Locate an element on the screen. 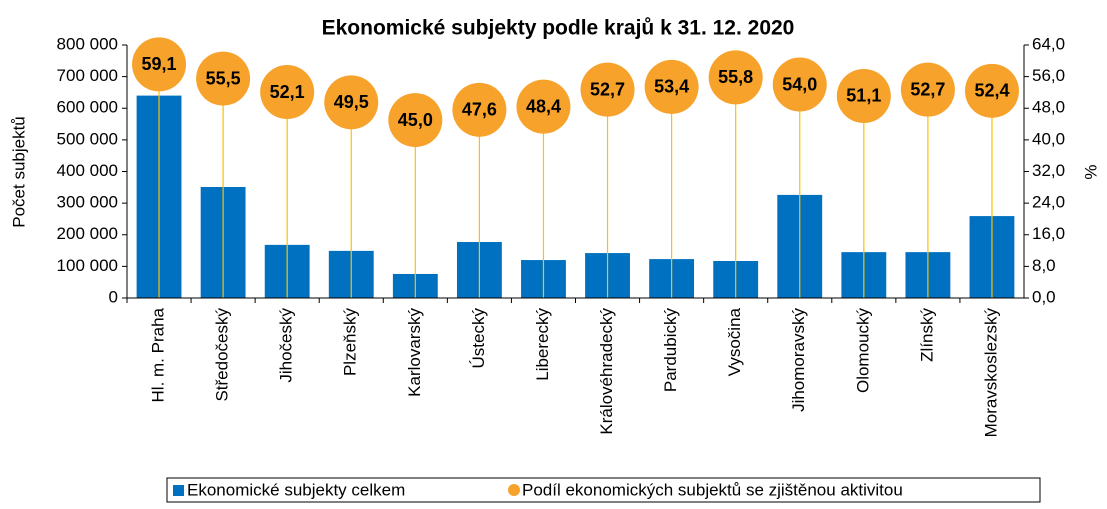 The height and width of the screenshot is (509, 1107). y2-tick-label: 8,0 is located at coordinates (1044, 265).